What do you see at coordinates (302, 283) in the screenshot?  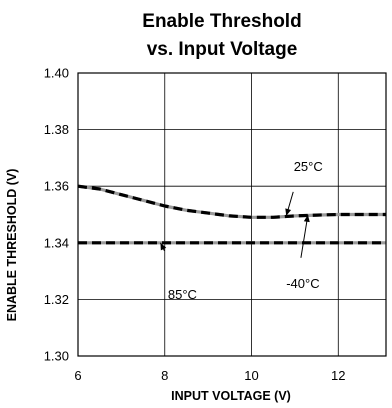 I see `annotation-40-c: -40°C` at bounding box center [302, 283].